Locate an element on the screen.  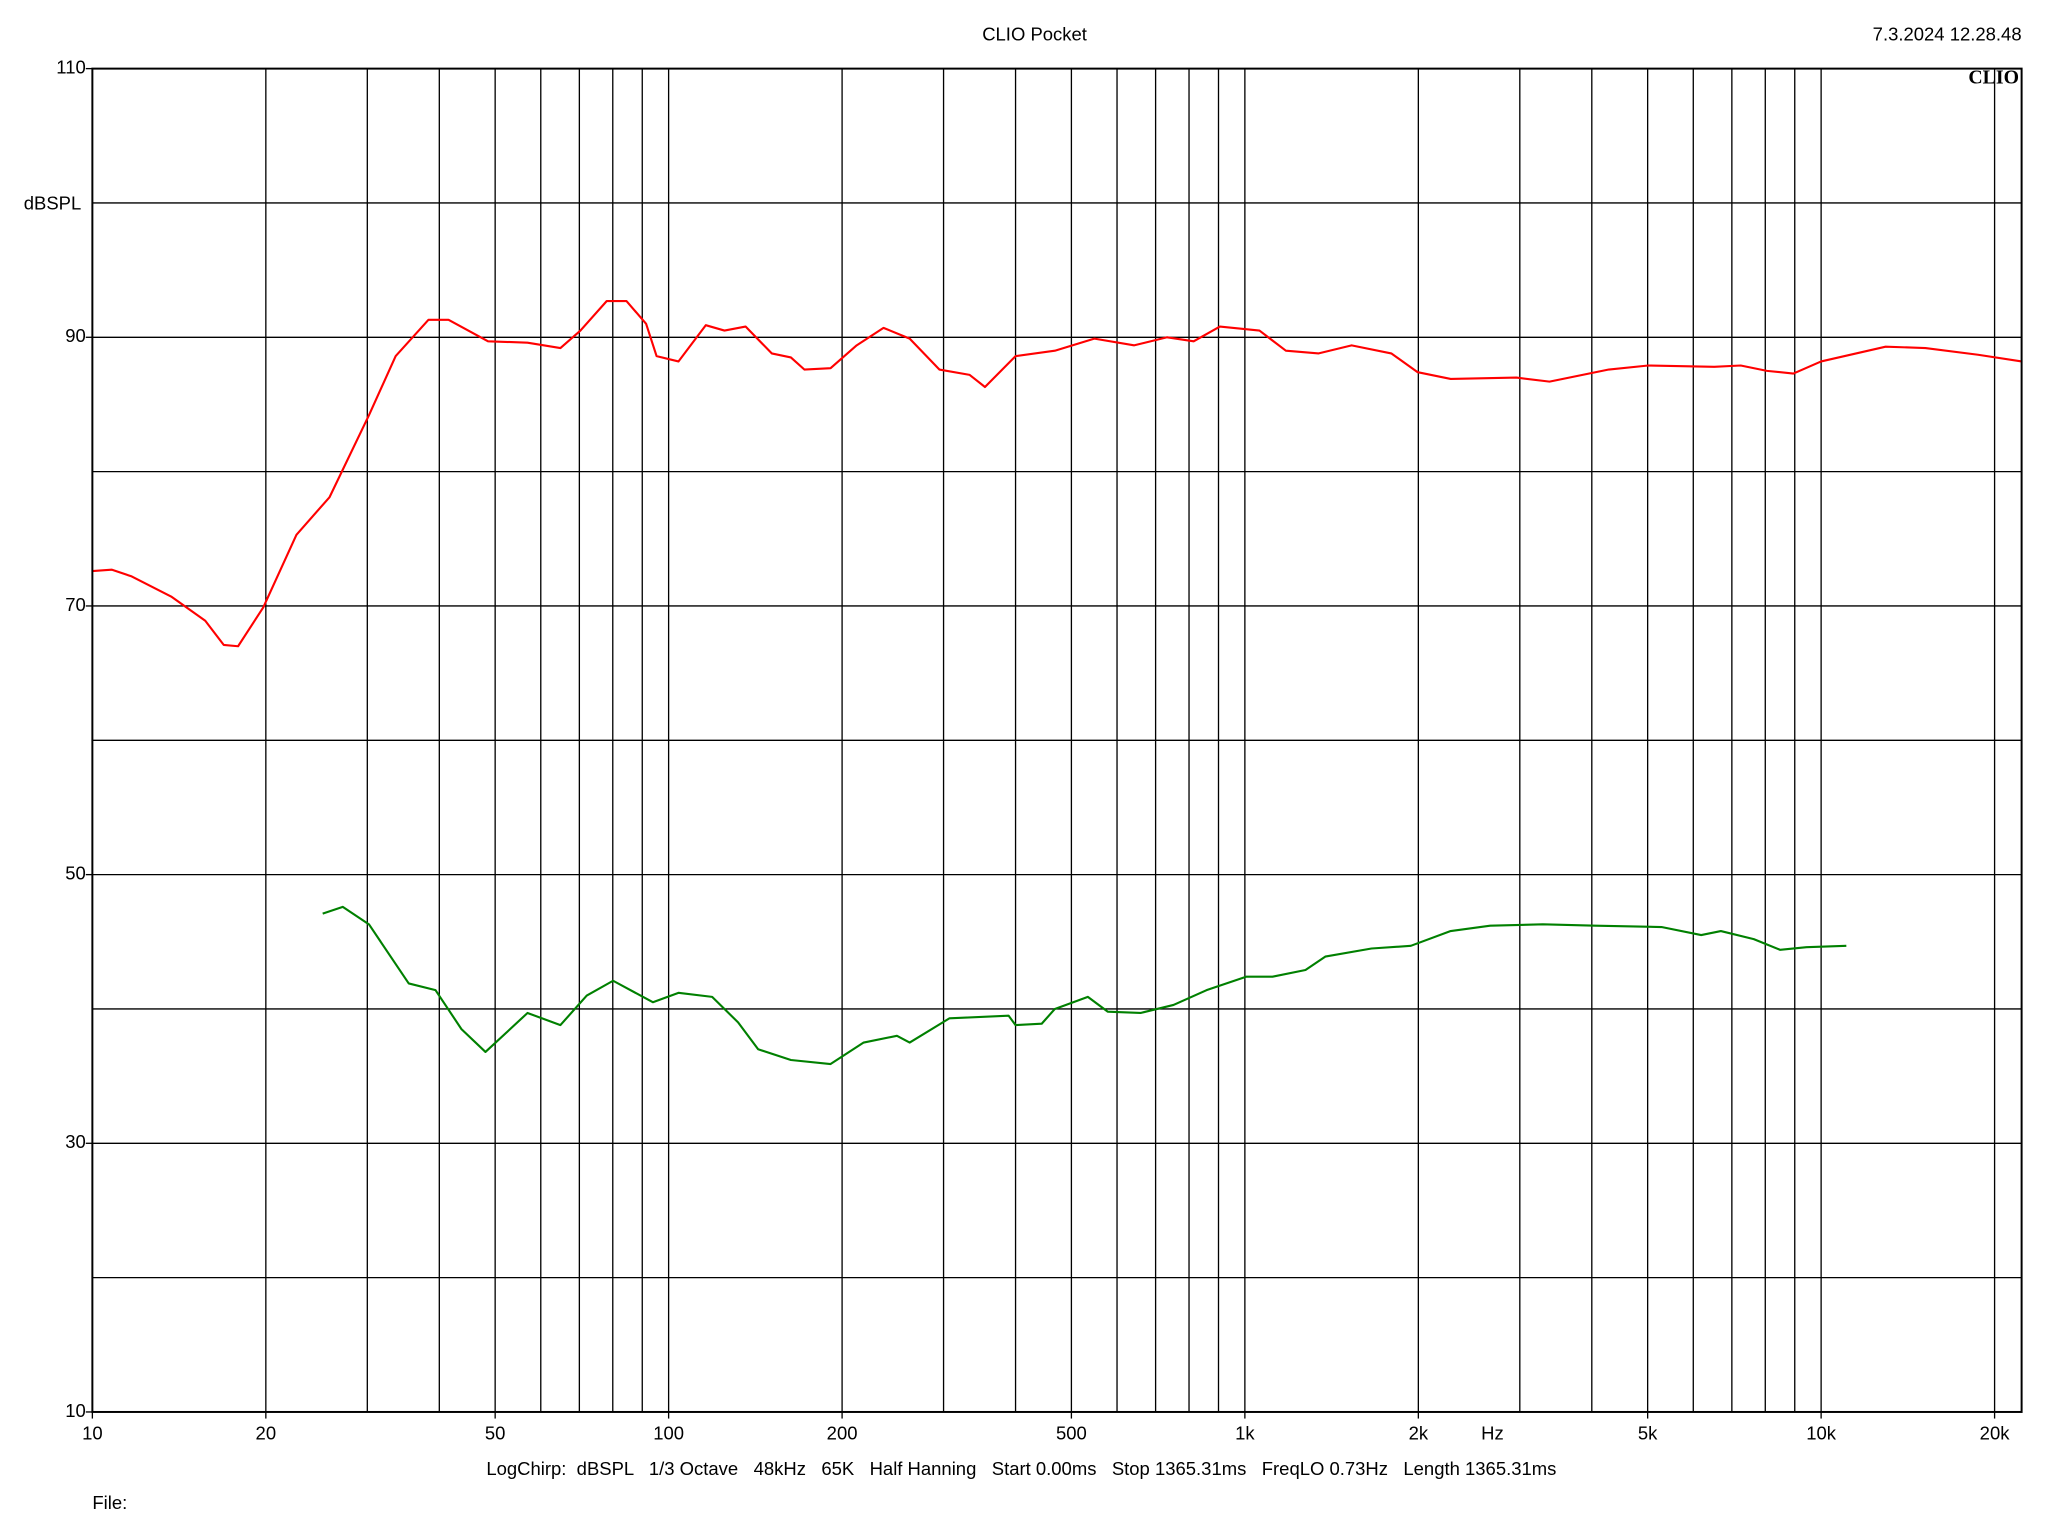
y-tick-label: 50 is located at coordinates (75, 872).